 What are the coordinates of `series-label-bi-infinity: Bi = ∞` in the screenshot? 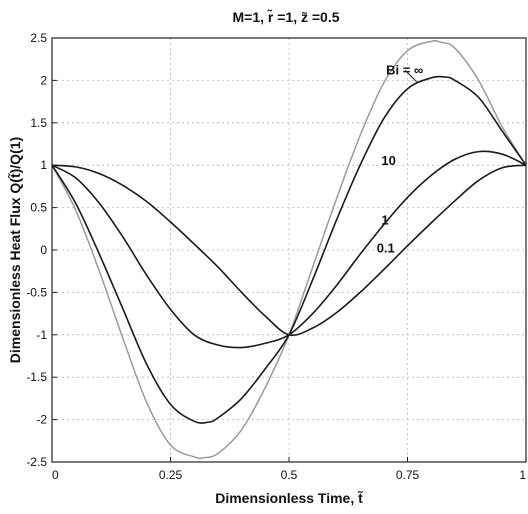 It's located at (404, 69).